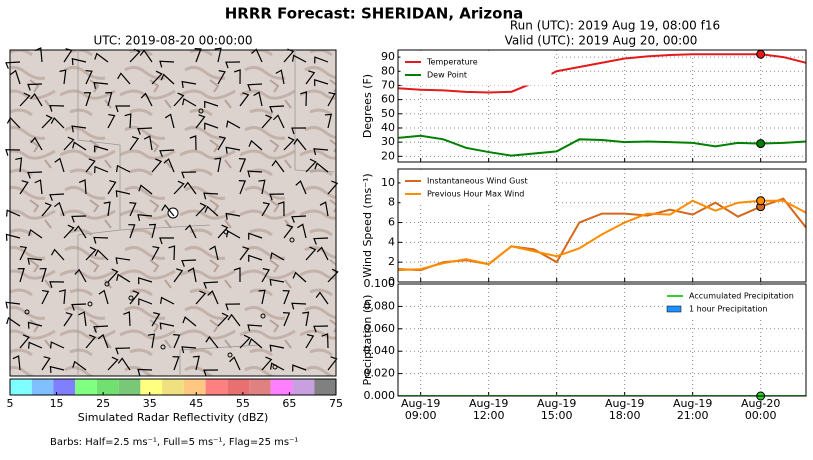 The image size is (813, 460). What do you see at coordinates (380, 395) in the screenshot?
I see `y-tick-label: 0.000` at bounding box center [380, 395].